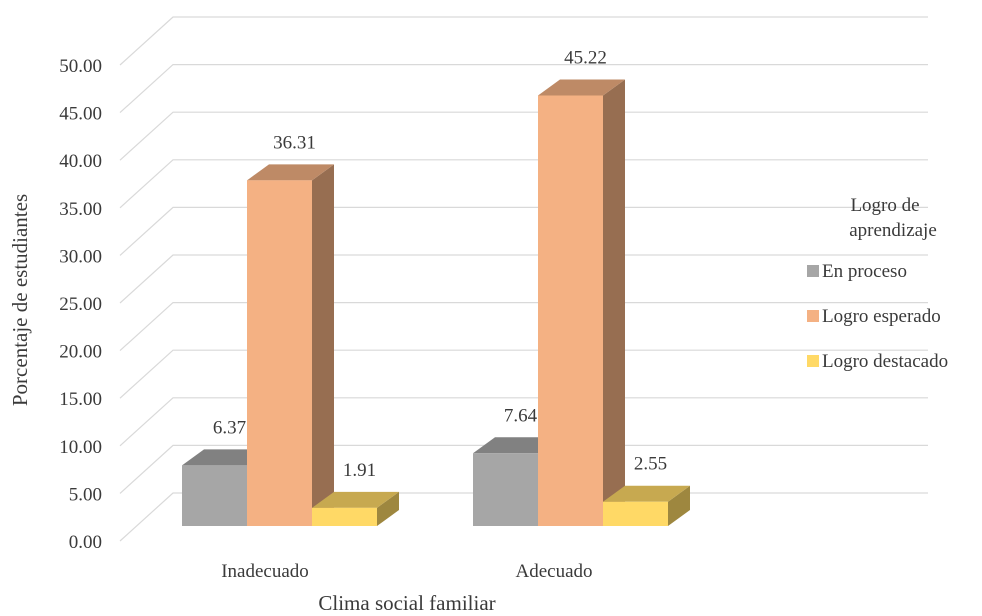 This screenshot has width=982, height=616. Describe the element at coordinates (80, 352) in the screenshot. I see `y-tick-label: 20.00` at that location.